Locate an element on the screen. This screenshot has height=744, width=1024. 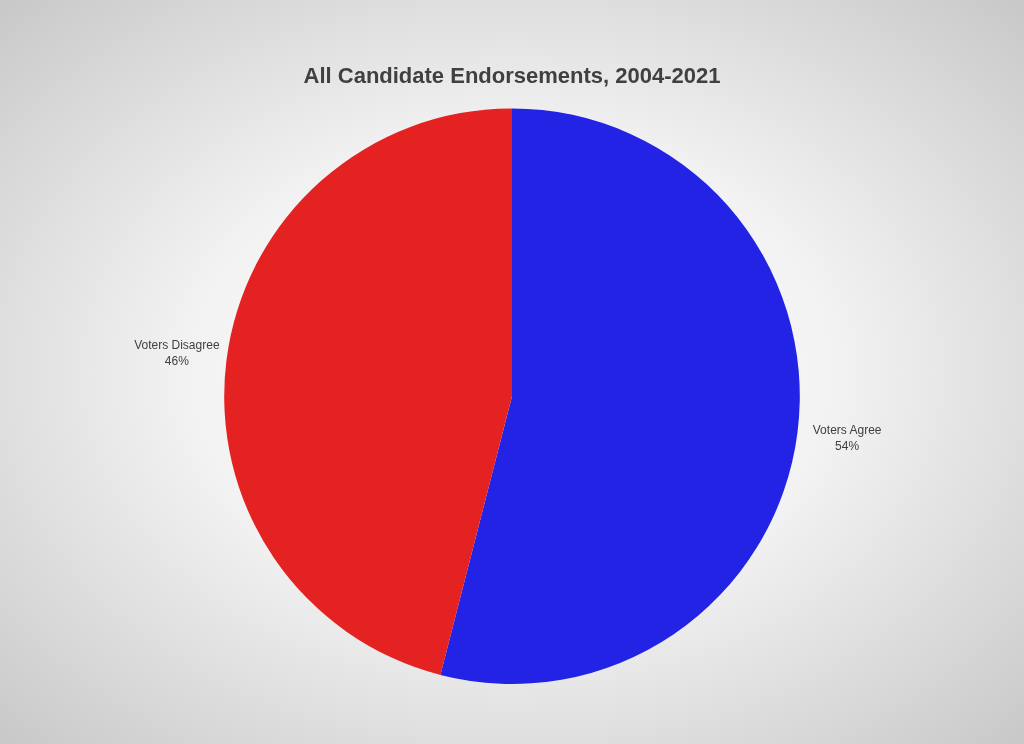
data-label: 46% is located at coordinates (177, 361).